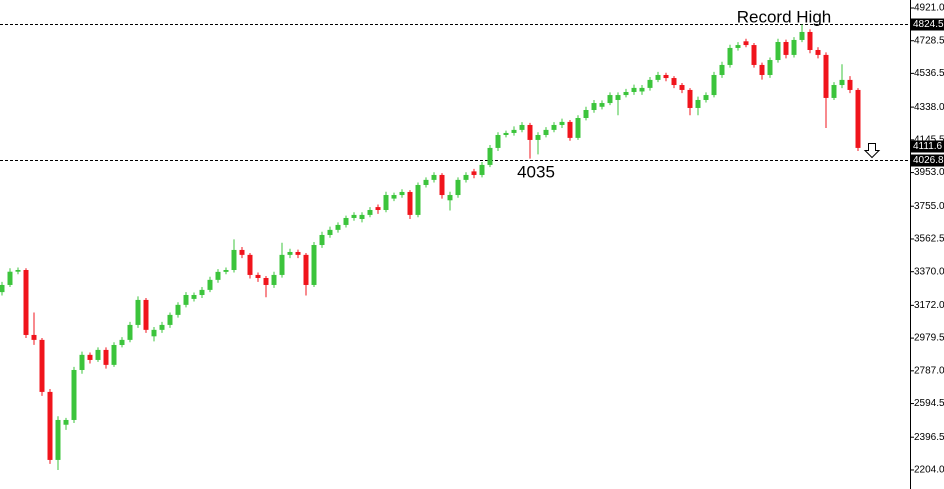 This screenshot has width=944, height=489. I want to click on y-tick-label: 2787.0, so click(929, 370).